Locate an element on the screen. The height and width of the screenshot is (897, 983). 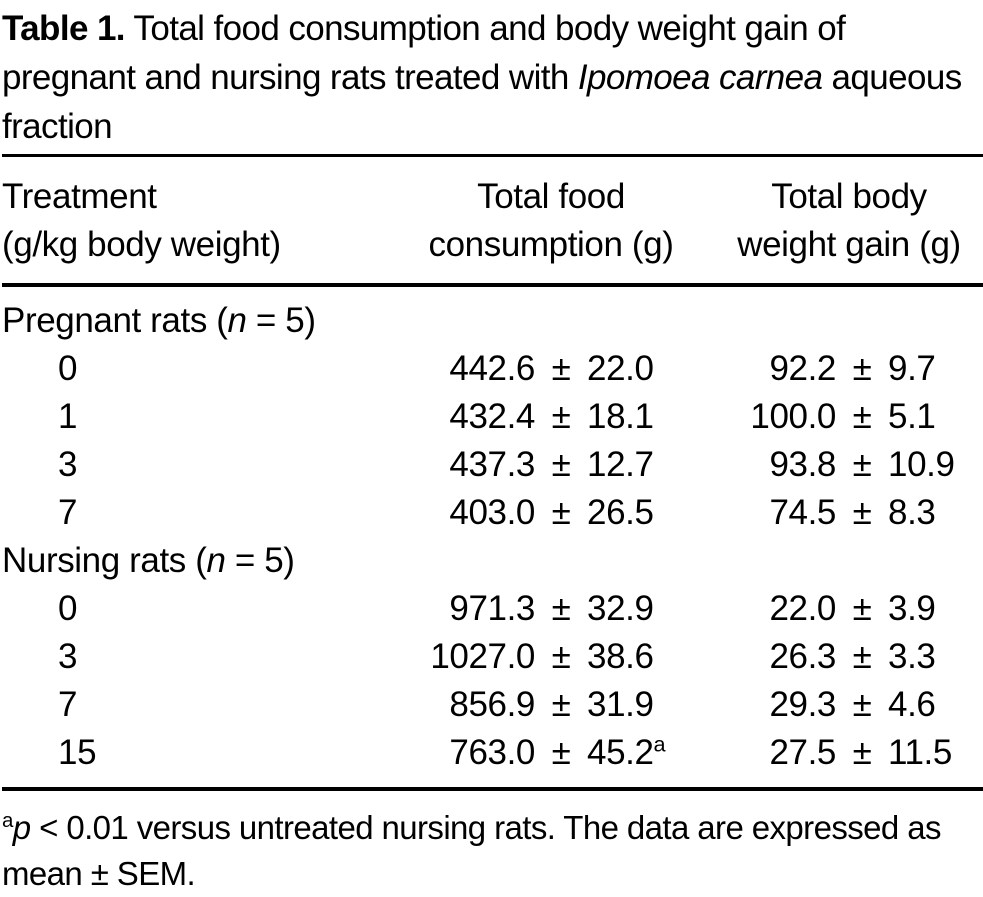
sem-value: 45.2a is located at coordinates (626, 751).